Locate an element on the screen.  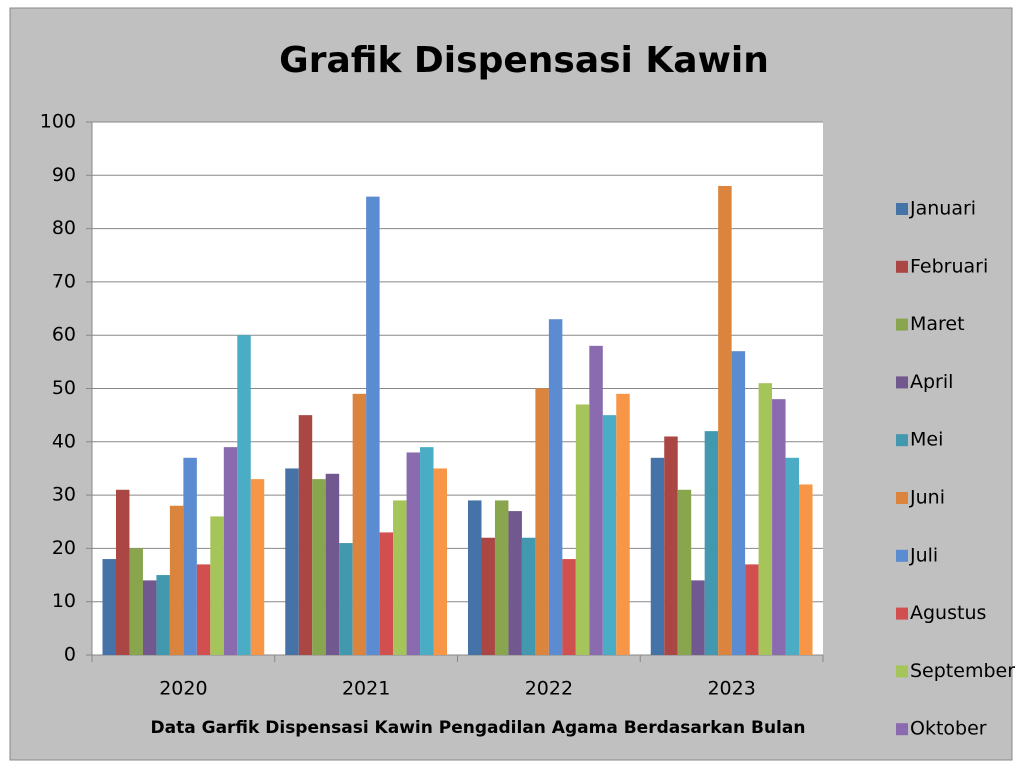
legend-label: Juni is located at coordinates (927, 498).